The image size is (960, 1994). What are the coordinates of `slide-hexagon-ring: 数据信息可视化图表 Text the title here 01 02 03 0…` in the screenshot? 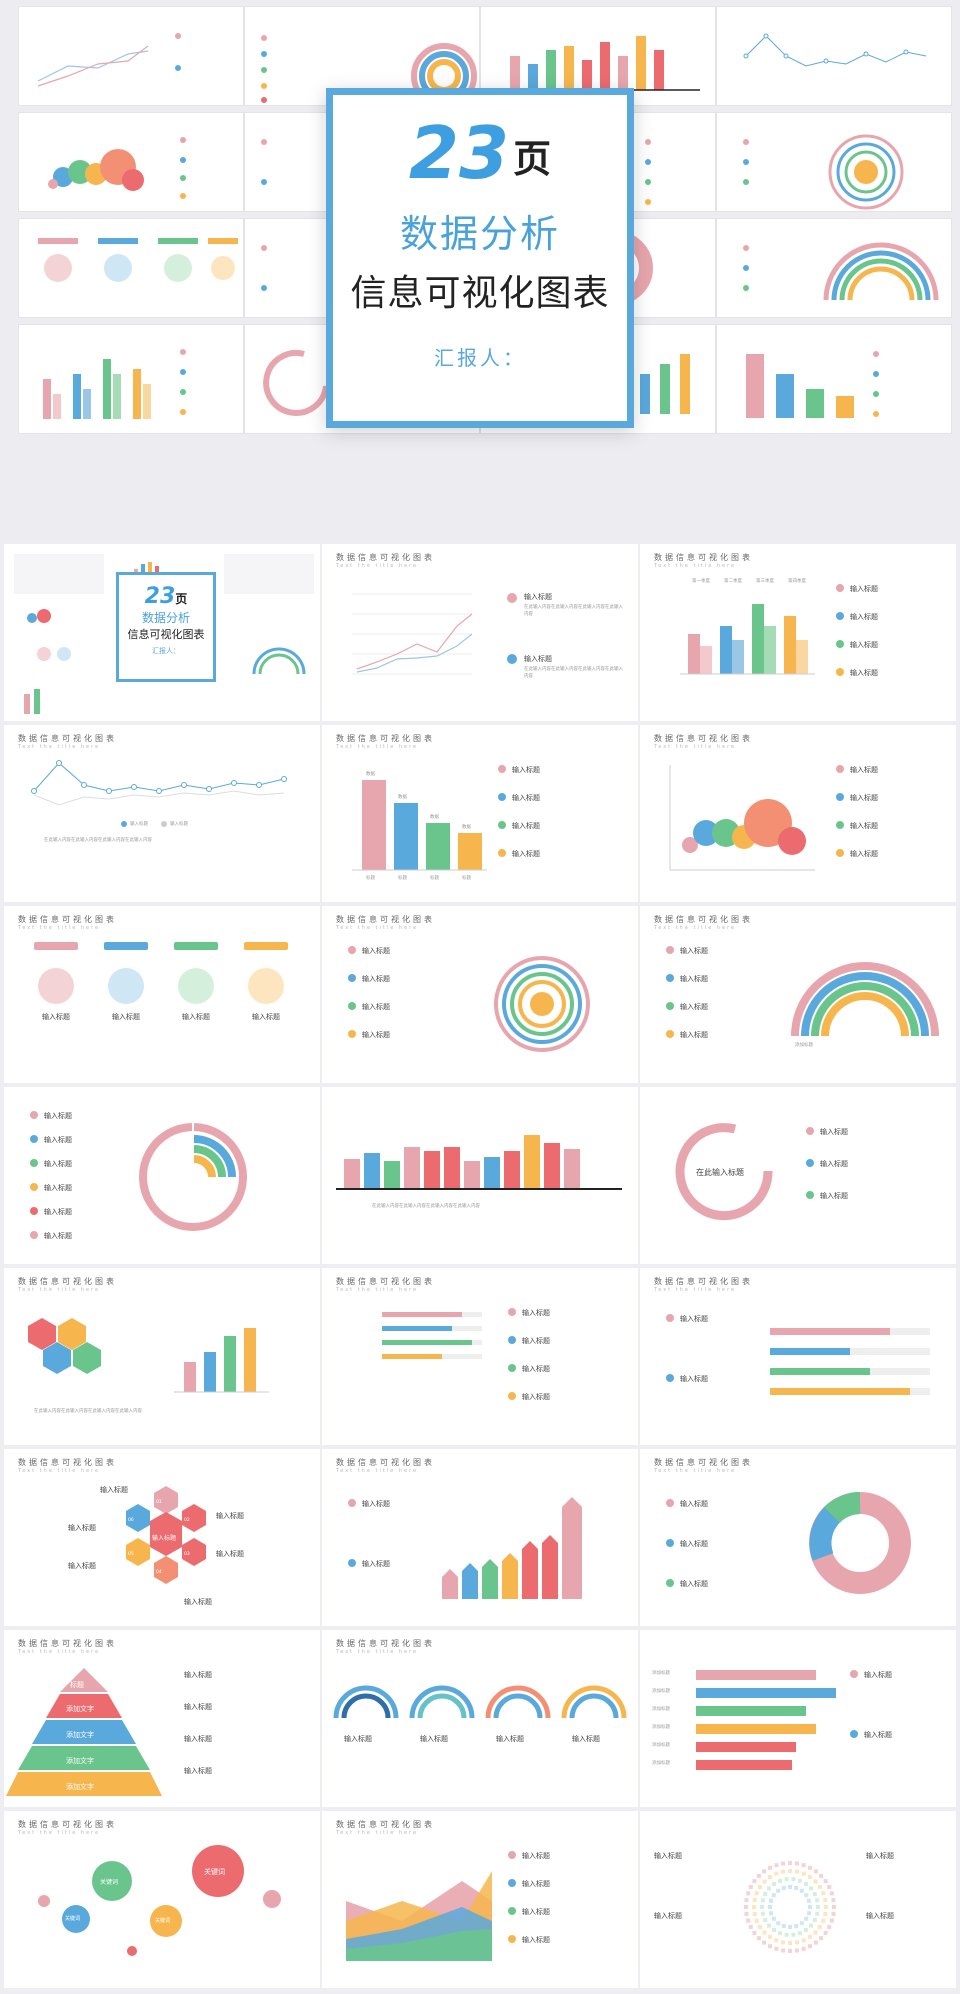 It's located at (162, 1537).